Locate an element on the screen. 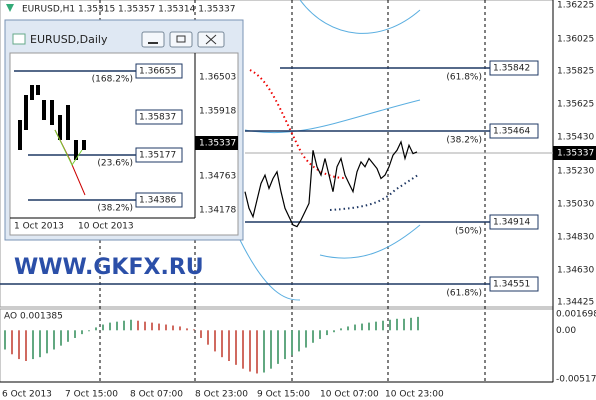 The height and width of the screenshot is (400, 596). ao-label: AO 0.001385 is located at coordinates (33, 317).